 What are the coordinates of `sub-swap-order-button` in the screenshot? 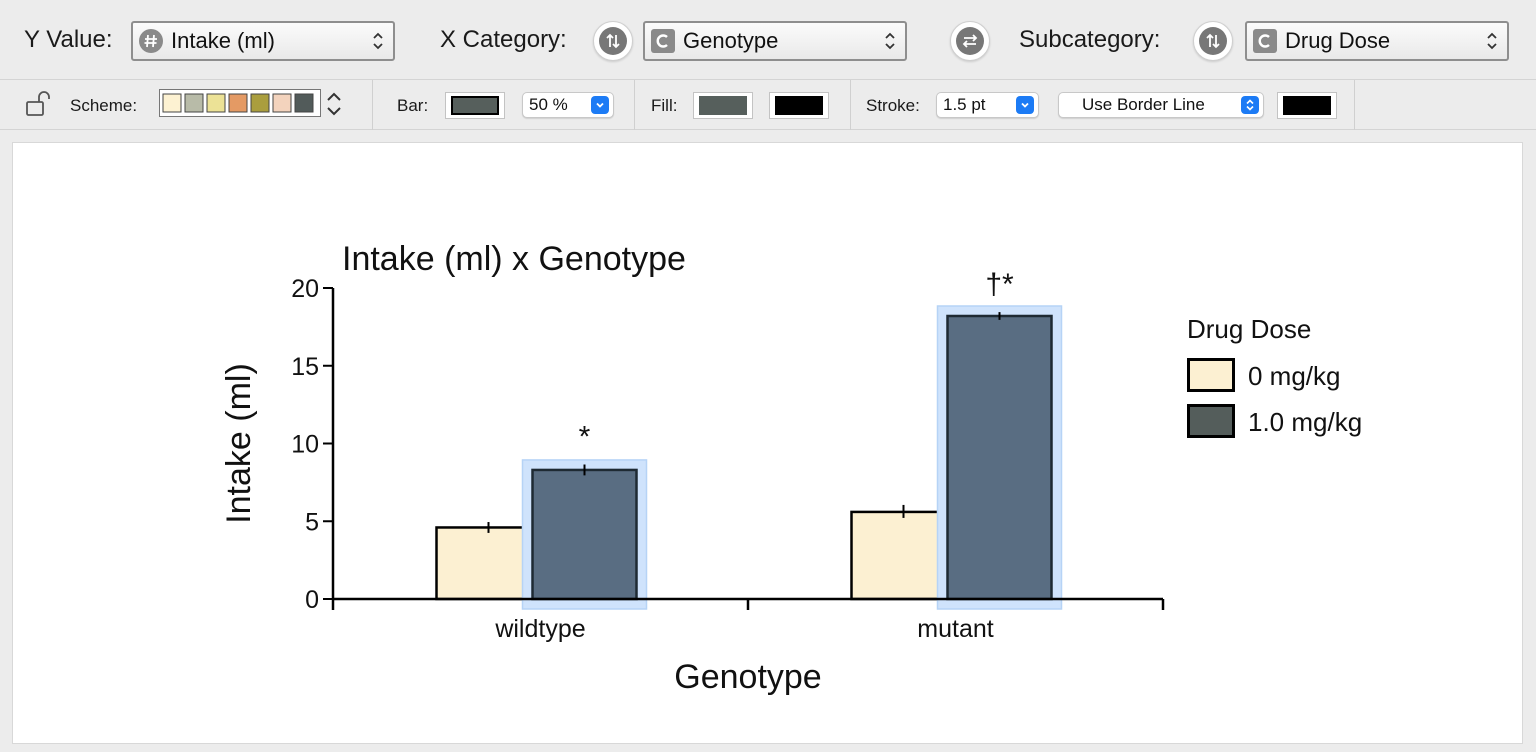 It's located at (1213, 41).